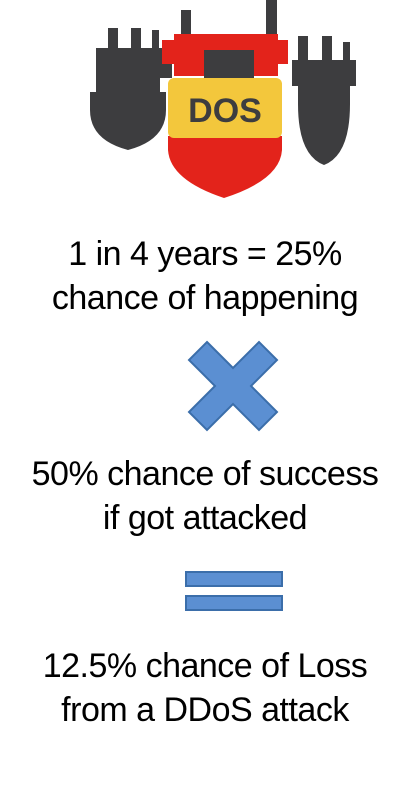  I want to click on result-statement: 12.5% chance of Loss from a DDoS attack, so click(205, 688).